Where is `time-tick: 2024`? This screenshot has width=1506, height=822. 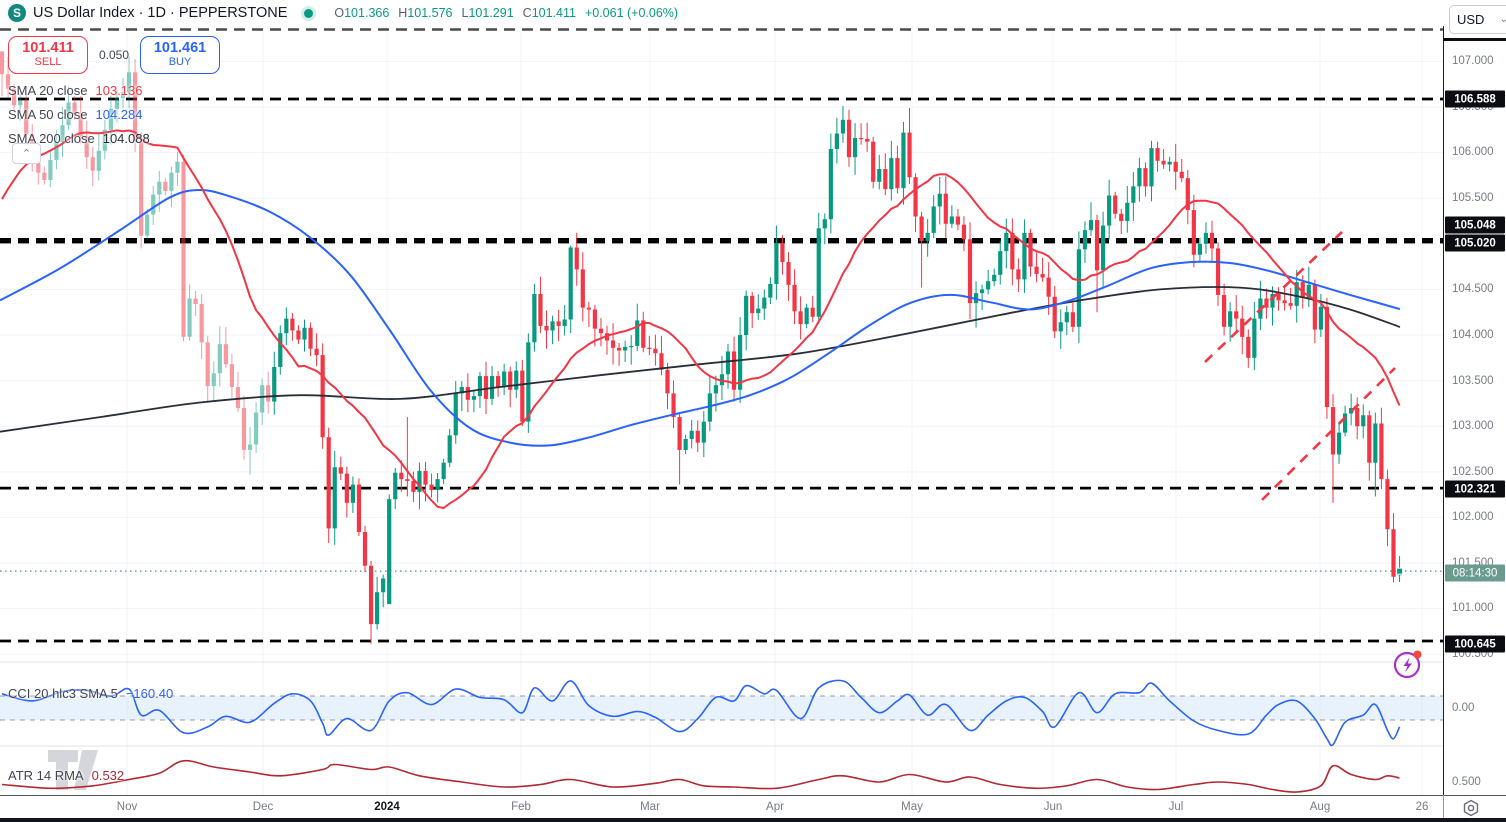
time-tick: 2024 is located at coordinates (387, 807).